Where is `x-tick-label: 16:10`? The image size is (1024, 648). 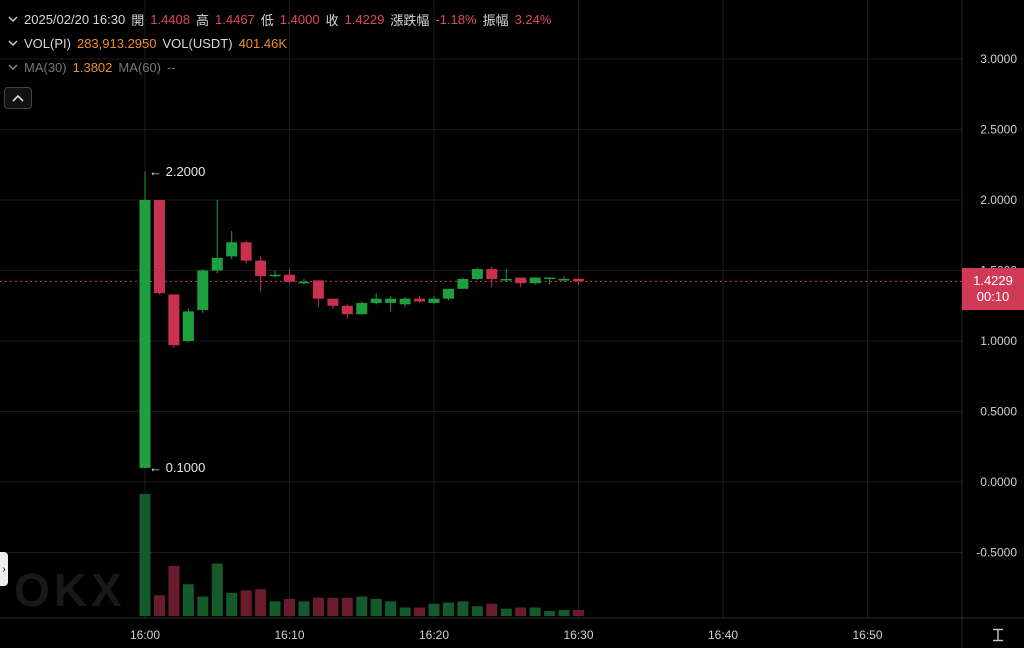
x-tick-label: 16:10 is located at coordinates (289, 635).